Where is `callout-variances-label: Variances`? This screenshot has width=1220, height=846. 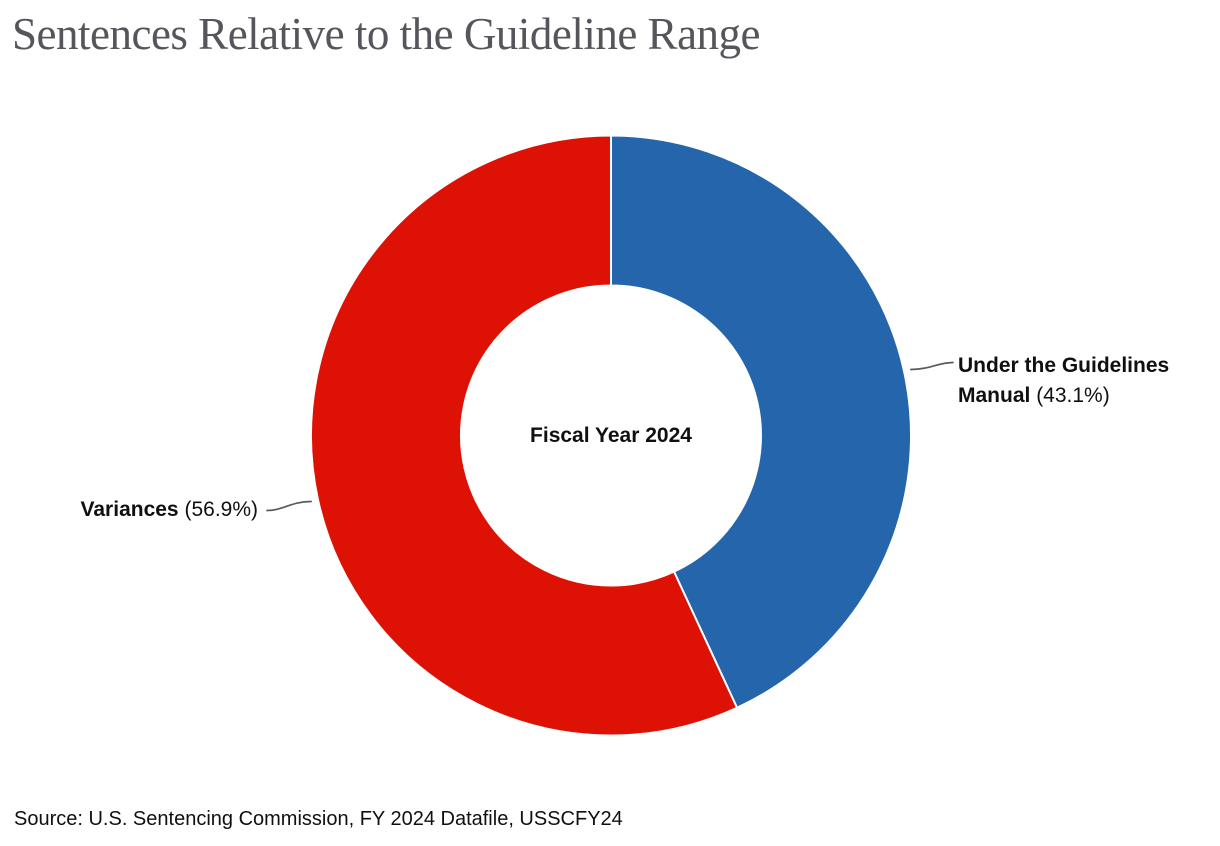 callout-variances-label: Variances is located at coordinates (129, 509).